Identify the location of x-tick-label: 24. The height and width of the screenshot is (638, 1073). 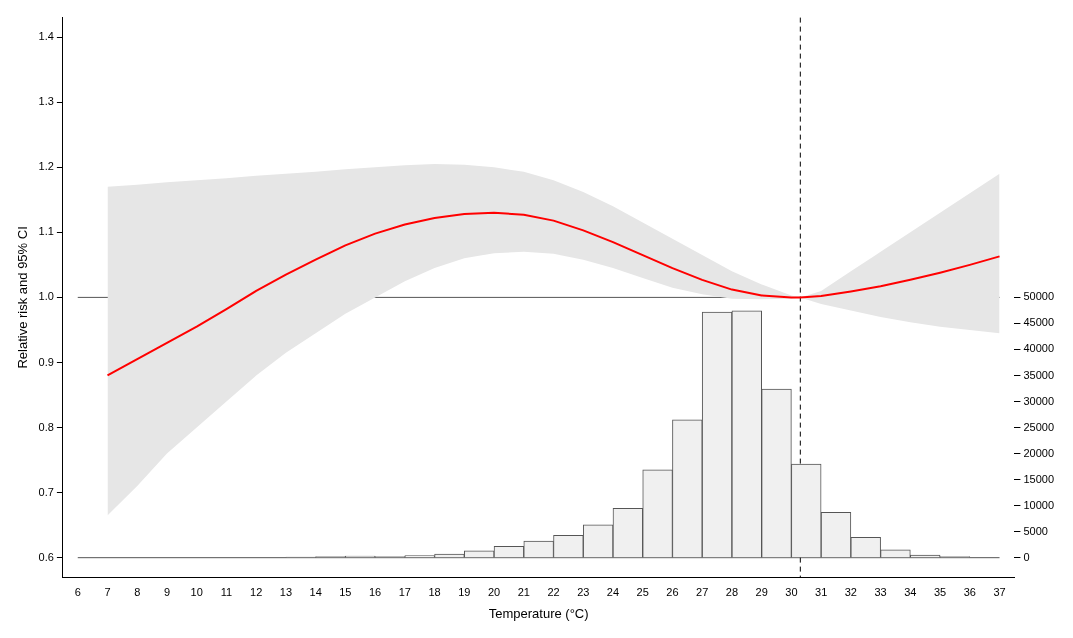
(613, 591).